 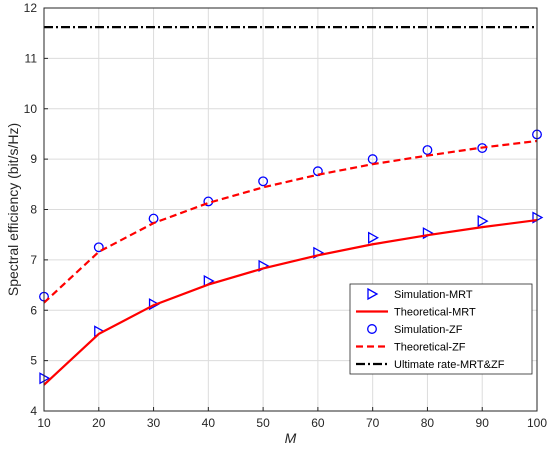 What do you see at coordinates (44, 423) in the screenshot?
I see `x-tick-label: 10` at bounding box center [44, 423].